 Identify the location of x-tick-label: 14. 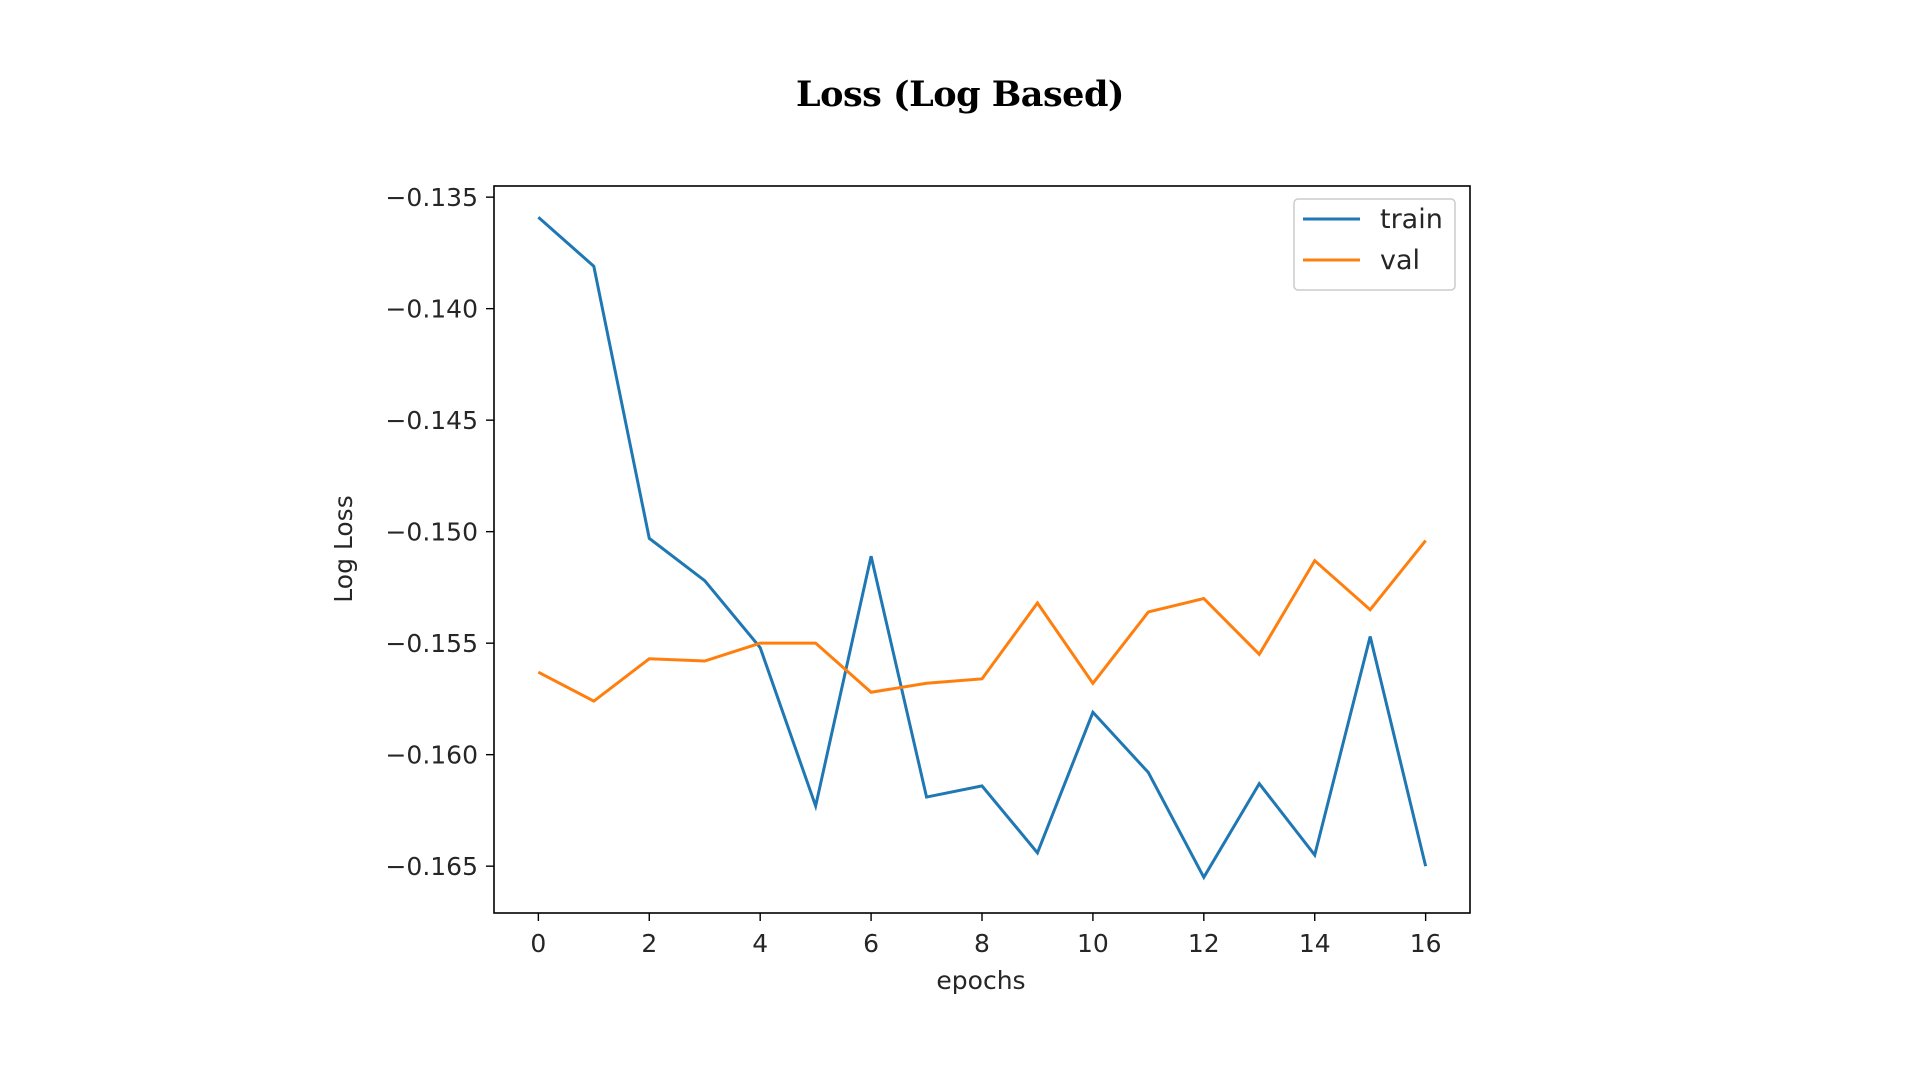
(1315, 943).